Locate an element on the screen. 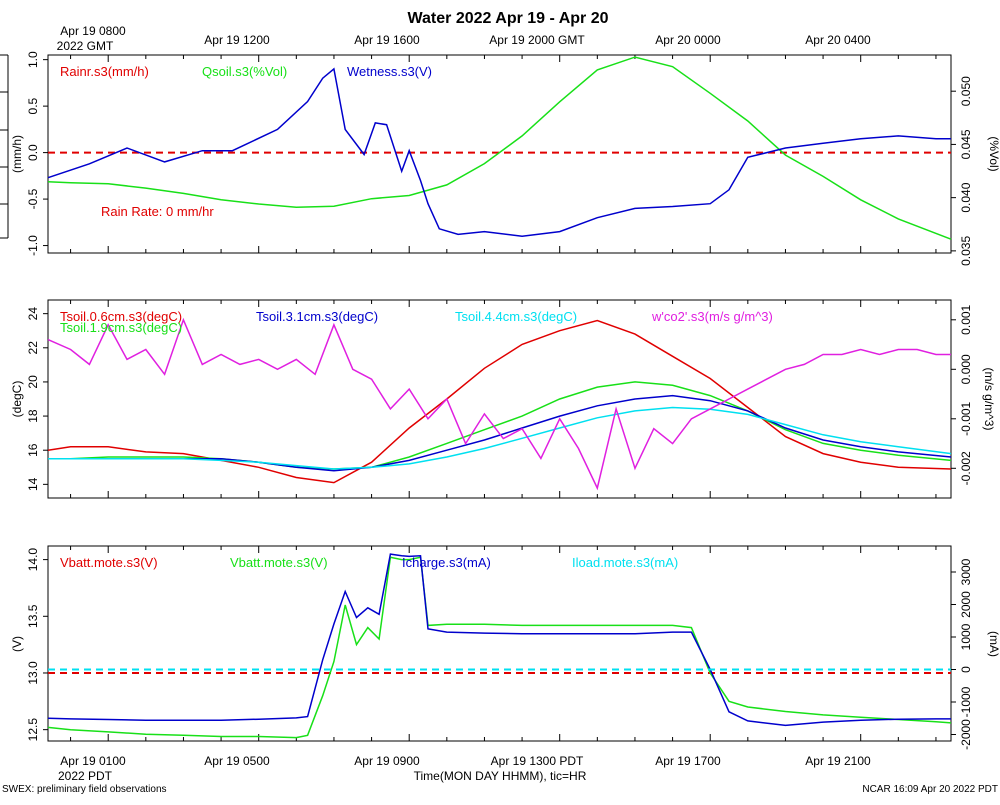  panel-temperature-left-label: (degC) is located at coordinates (17, 399).